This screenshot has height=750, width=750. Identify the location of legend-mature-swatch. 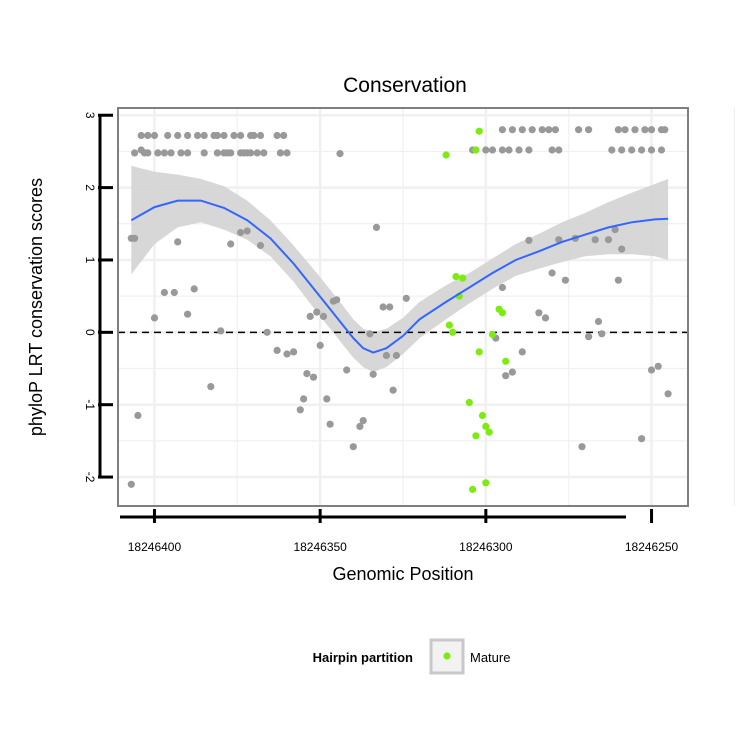
(447, 656).